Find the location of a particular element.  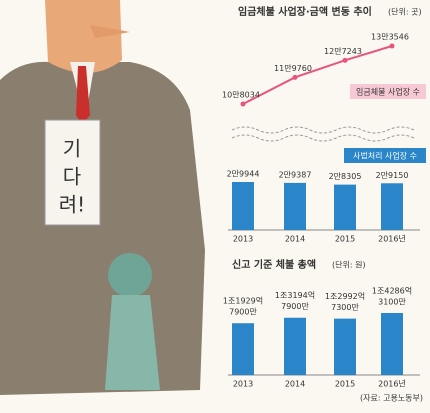

value-label: 7300만 is located at coordinates (345, 307).